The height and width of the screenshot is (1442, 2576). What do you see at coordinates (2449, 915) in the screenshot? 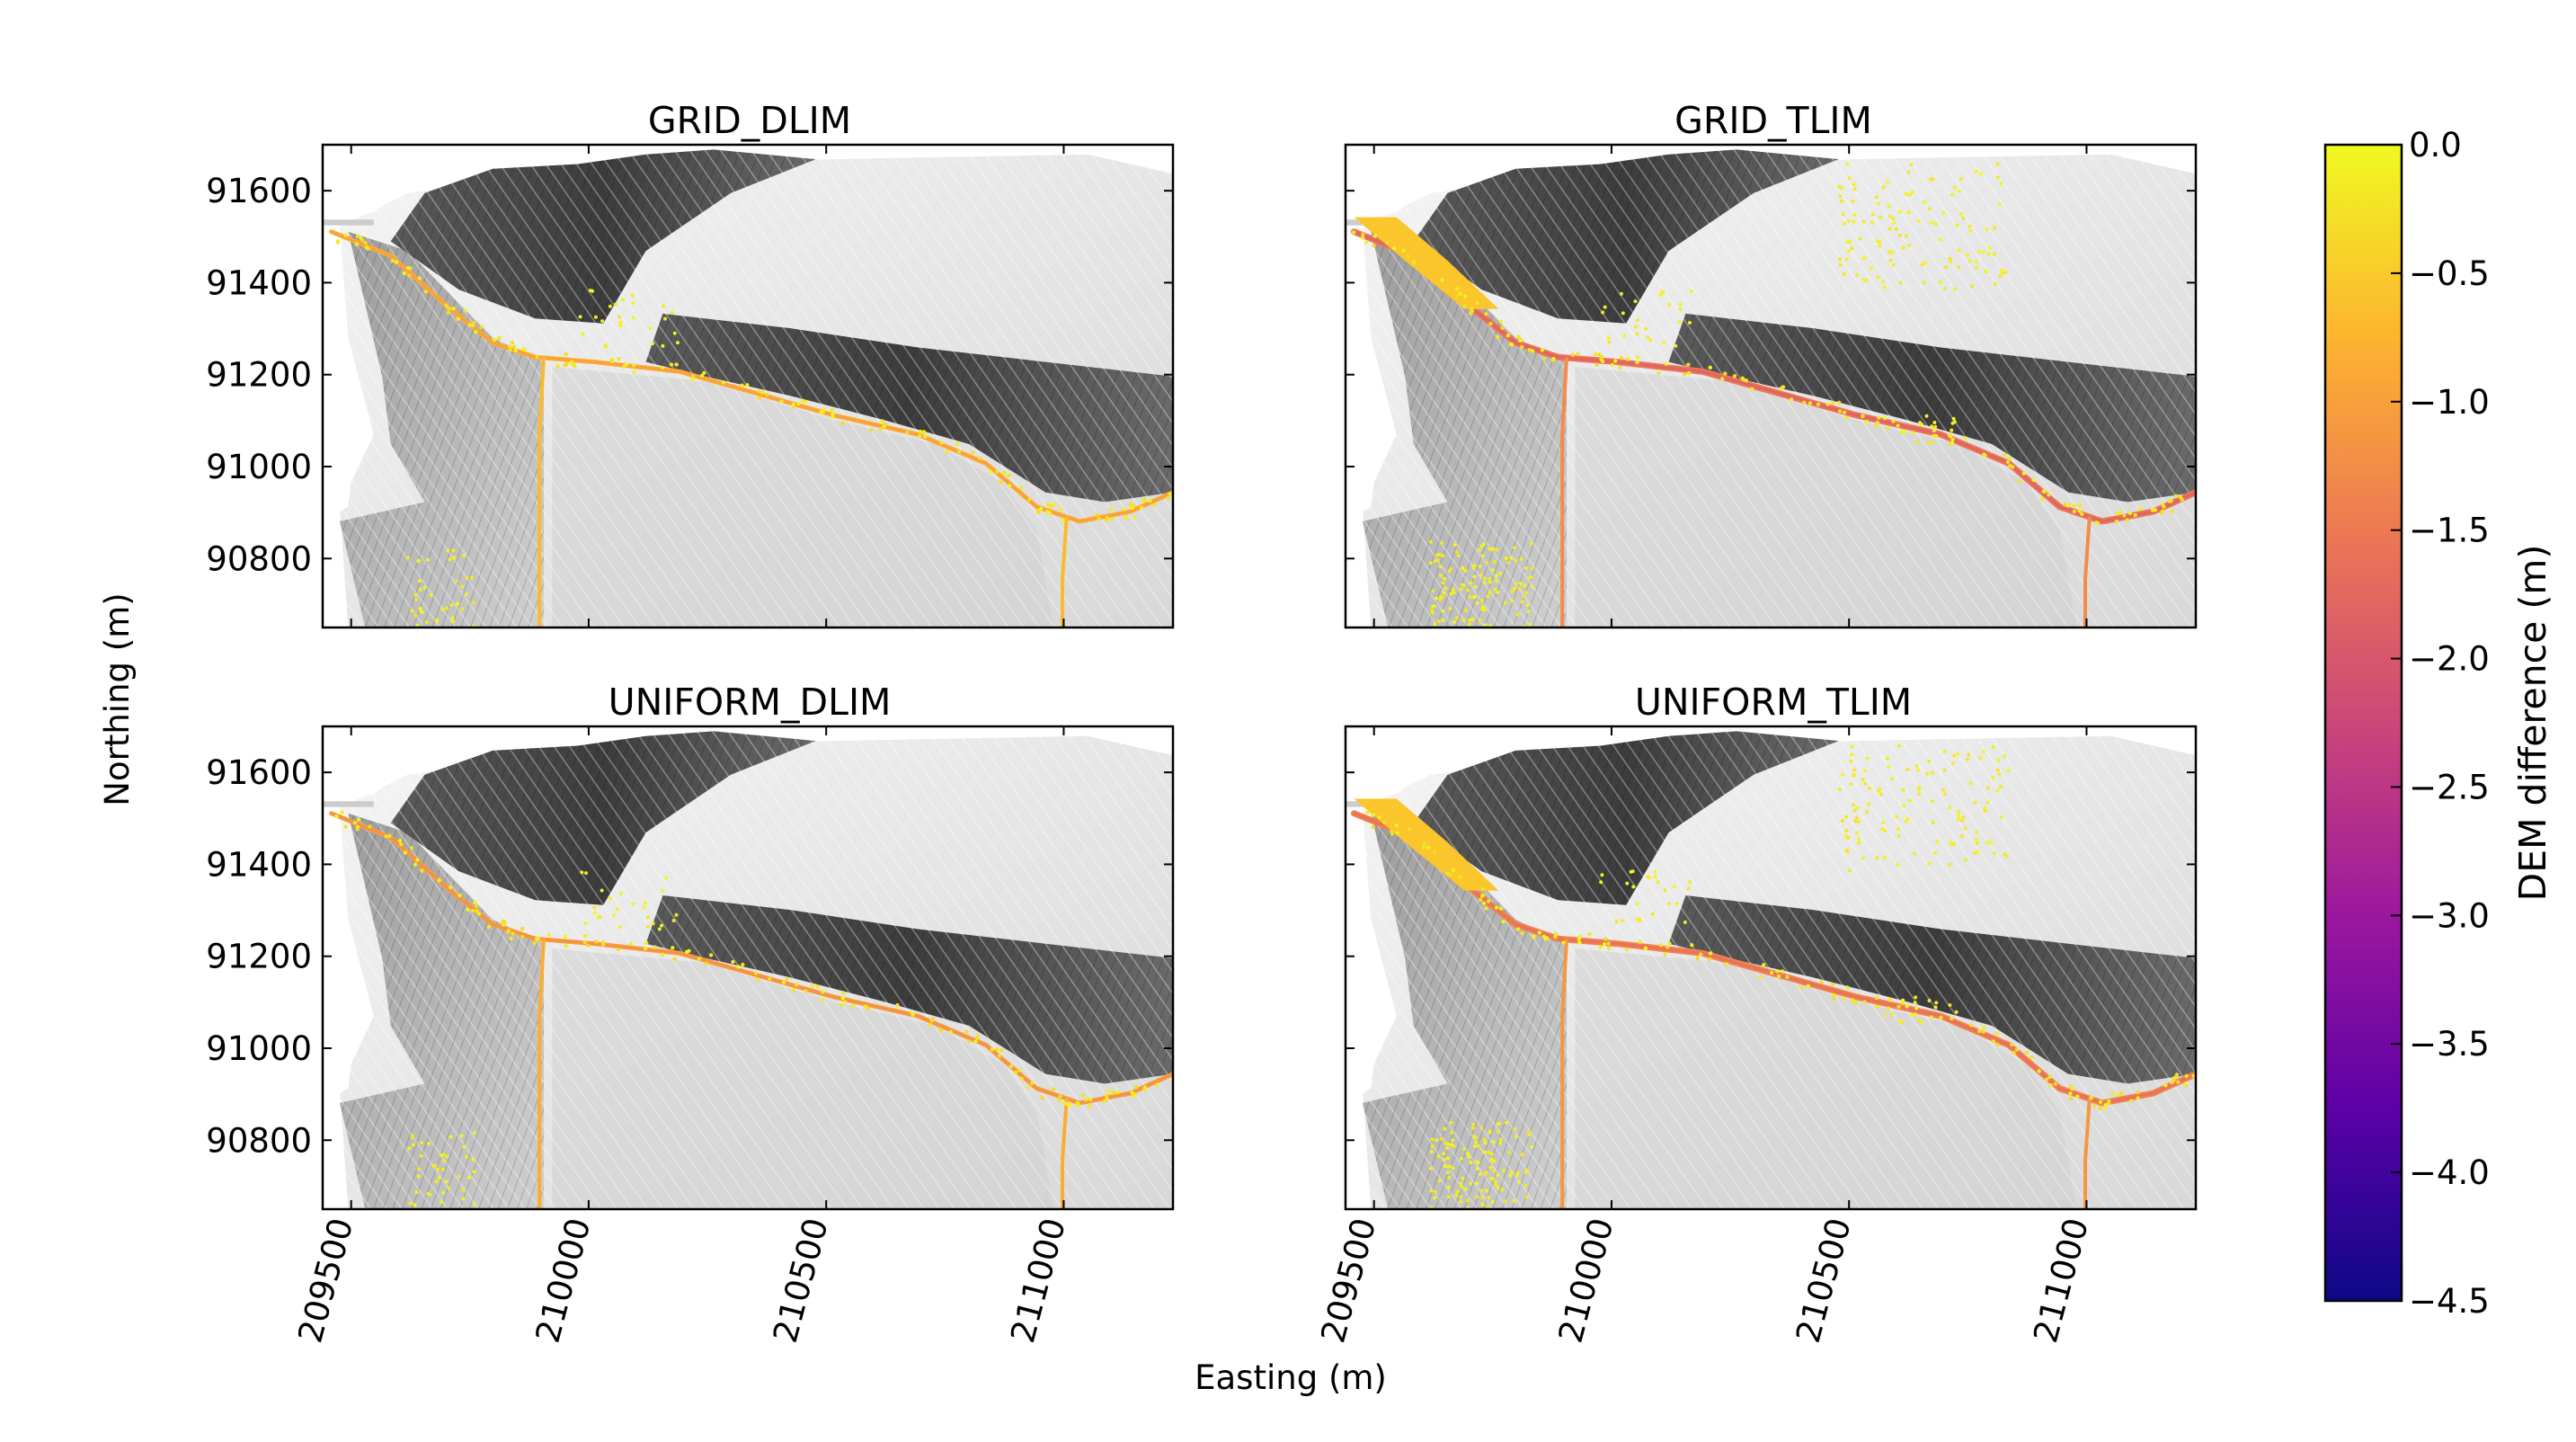
I see `colorbar-tick-label: −3.0` at bounding box center [2449, 915].